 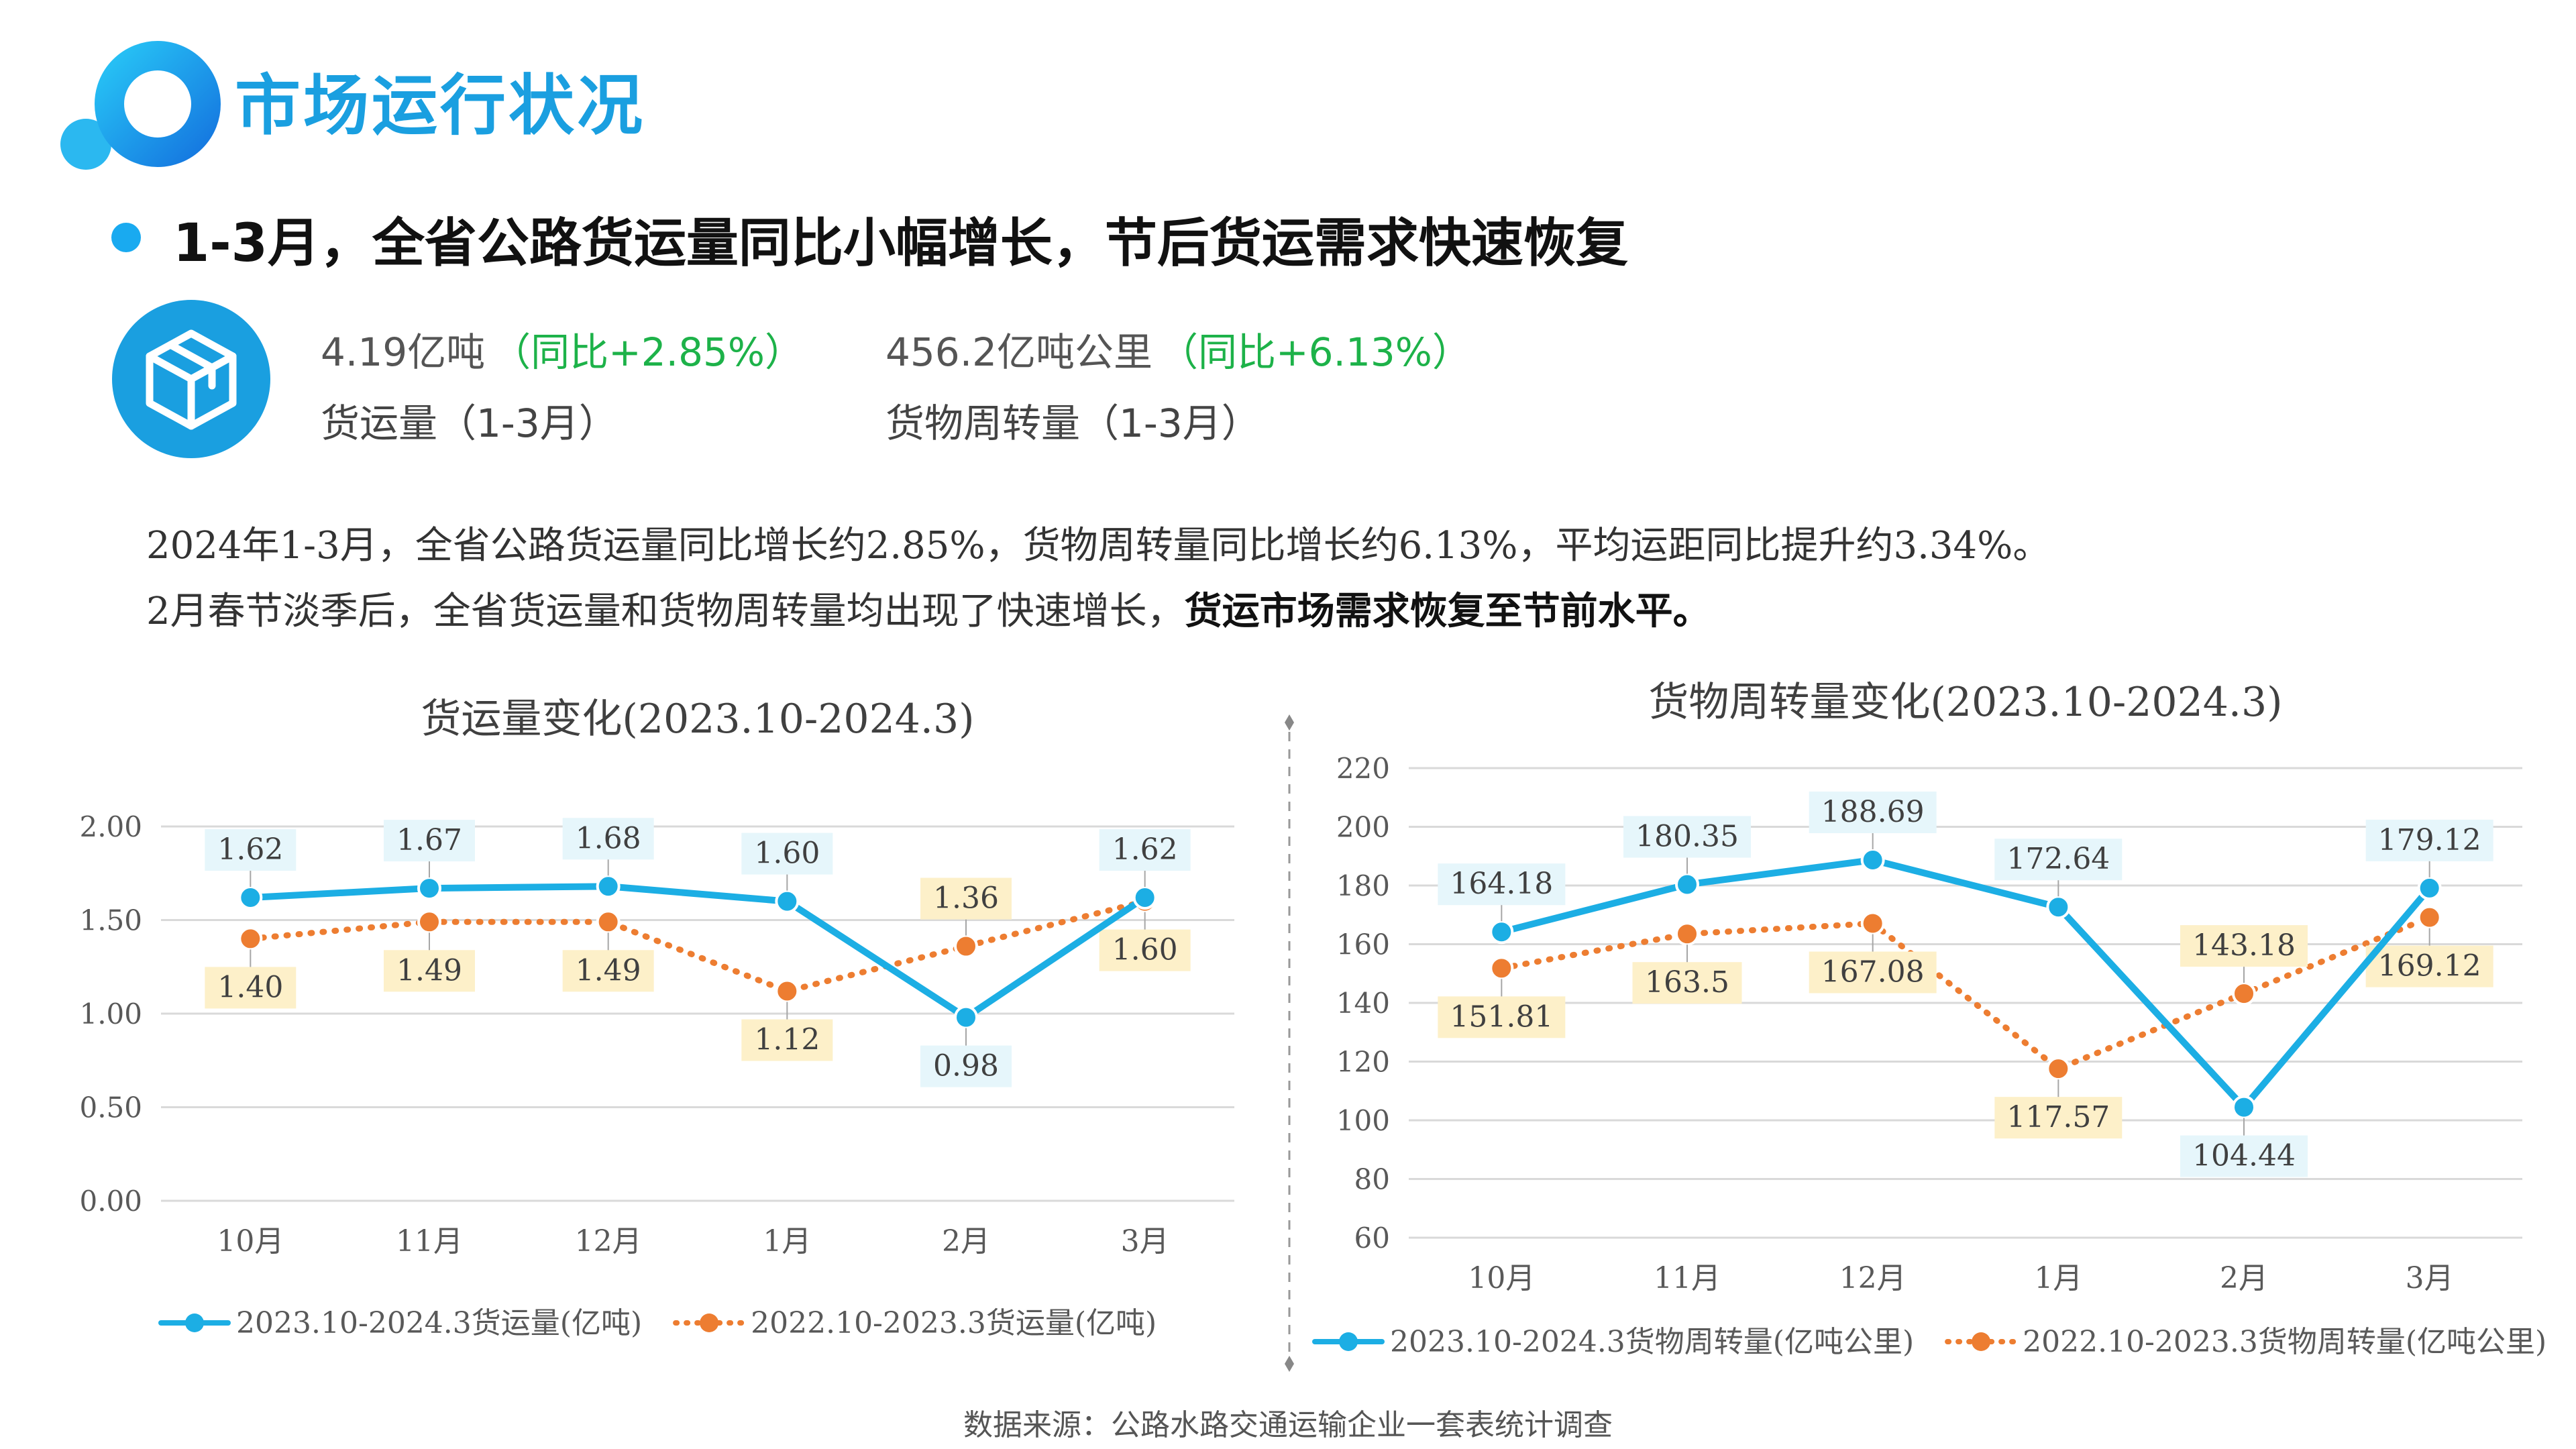 I want to click on data-label: 1.67, so click(x=429, y=840).